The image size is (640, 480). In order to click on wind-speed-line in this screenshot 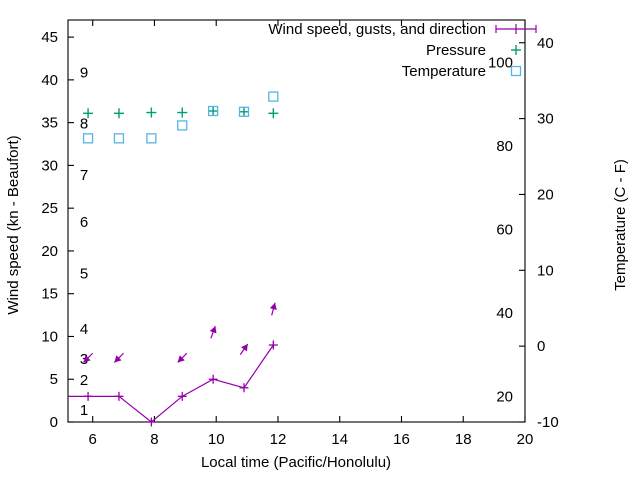, I will do `click(171, 383)`.